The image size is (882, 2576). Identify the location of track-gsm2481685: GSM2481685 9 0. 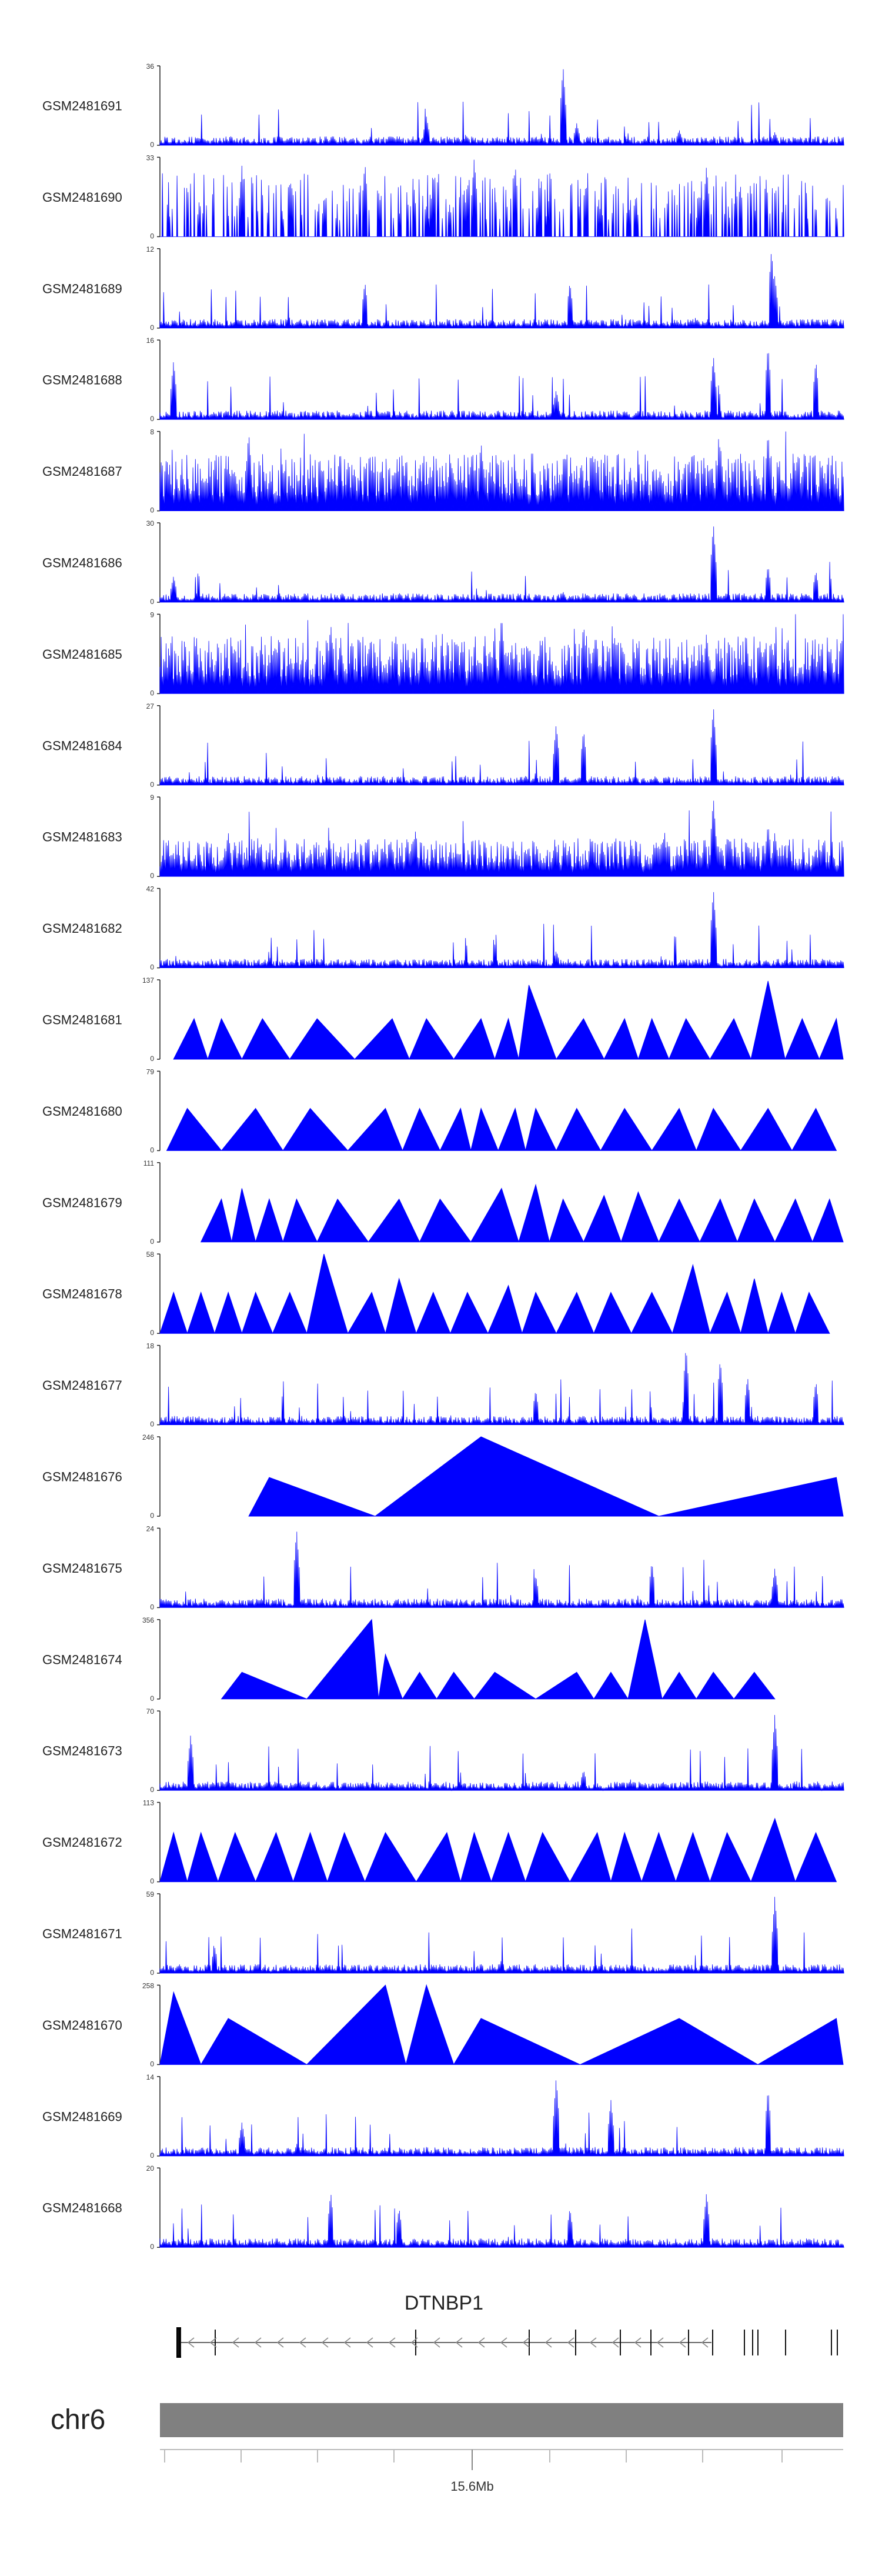
(443, 653).